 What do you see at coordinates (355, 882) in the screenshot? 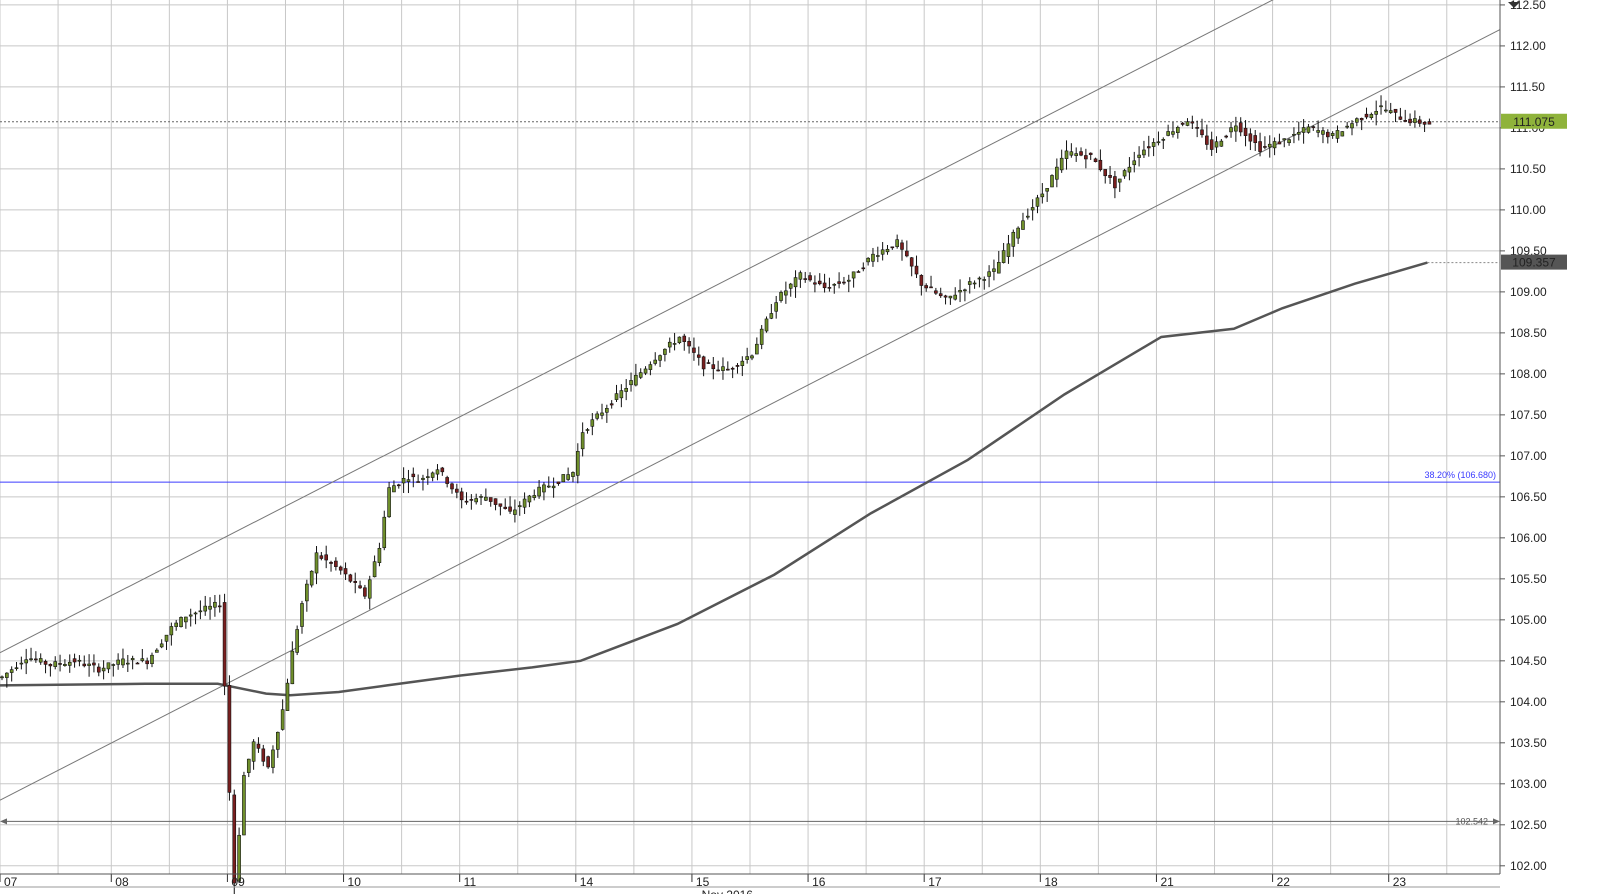
I see `x-tick-label: 10` at bounding box center [355, 882].